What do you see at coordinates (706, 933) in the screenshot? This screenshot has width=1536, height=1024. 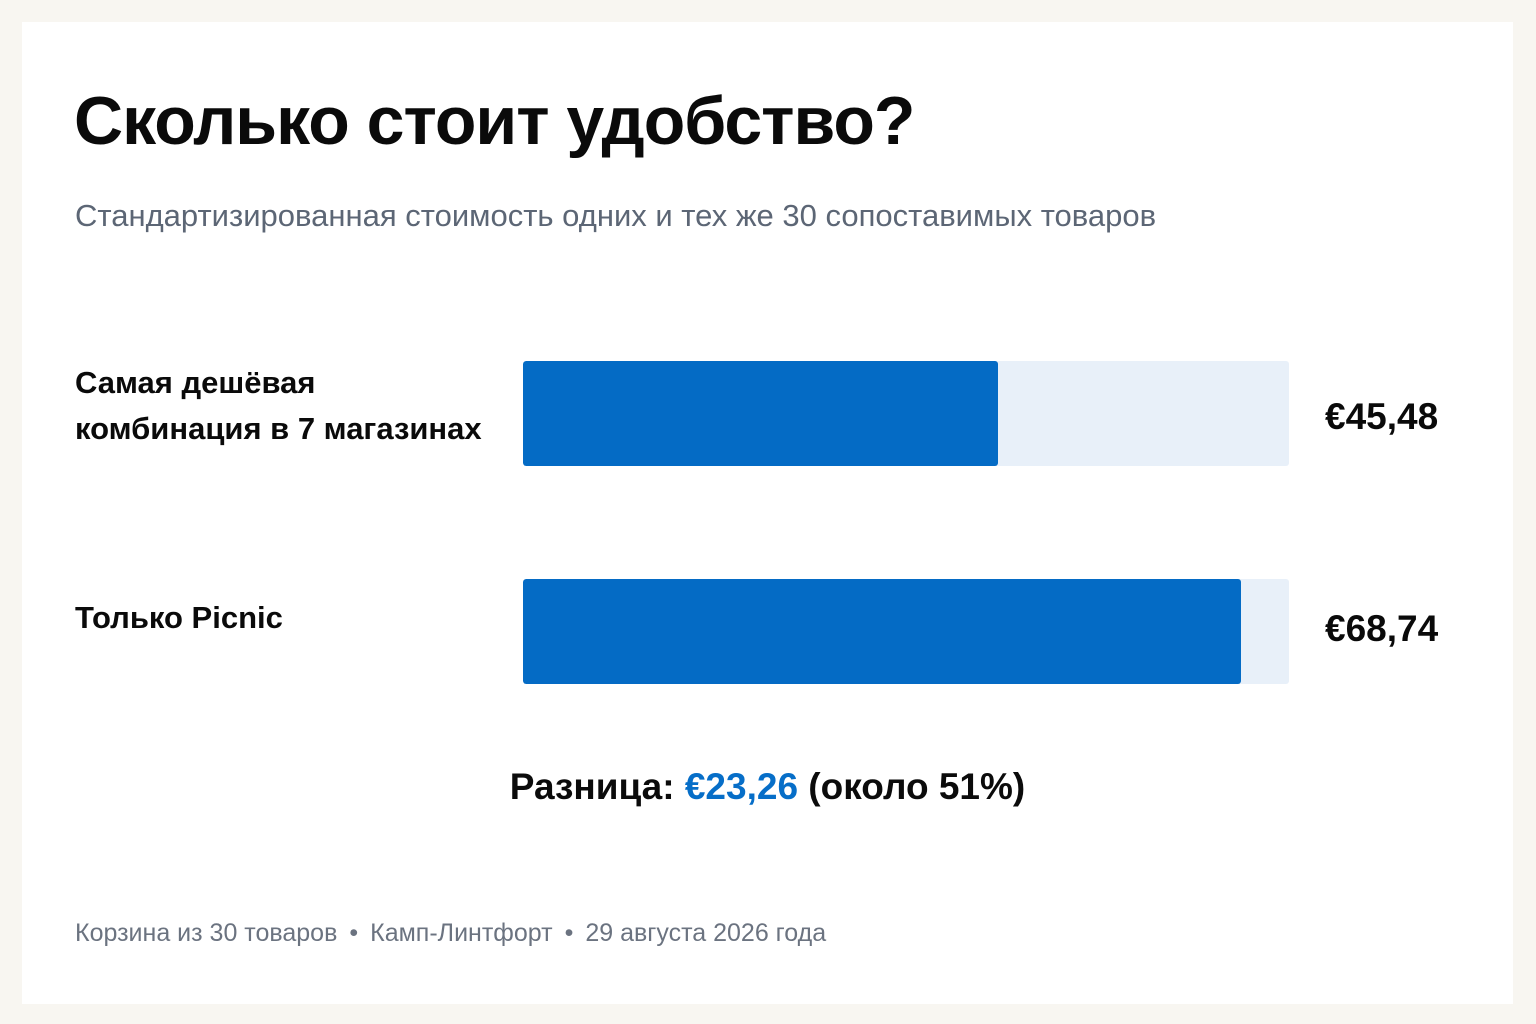 I see `footer-date: 29 августа 2026 года` at bounding box center [706, 933].